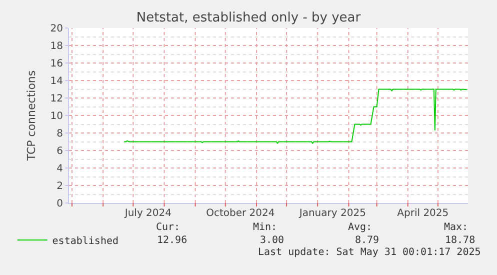 This screenshot has width=497, height=275. Describe the element at coordinates (59, 169) in the screenshot. I see `y-tick-label: 4` at that location.